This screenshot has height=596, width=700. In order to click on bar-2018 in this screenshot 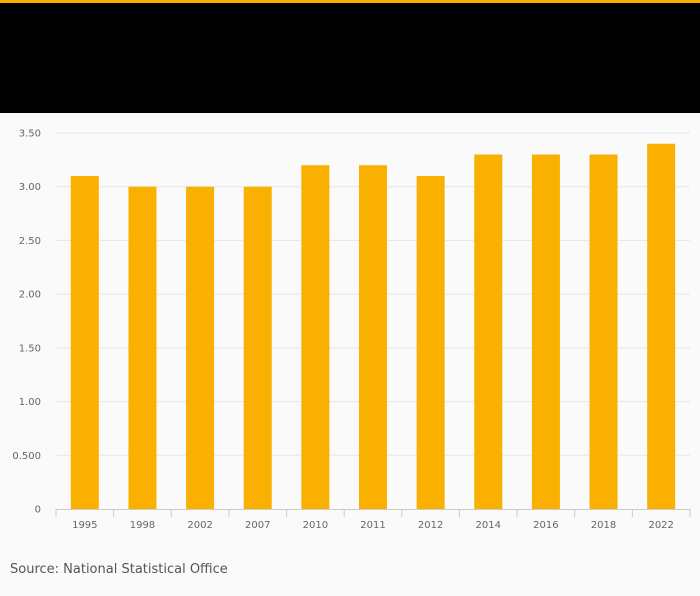, I will do `click(603, 331)`.